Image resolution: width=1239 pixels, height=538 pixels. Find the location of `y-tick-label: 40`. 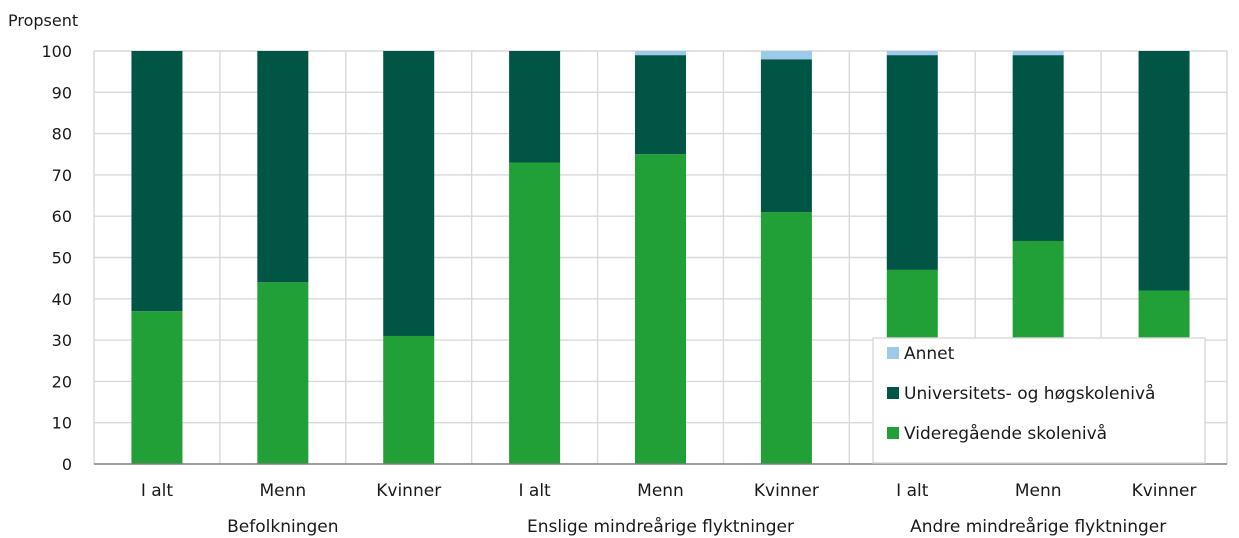

y-tick-label: 40 is located at coordinates (62, 299).